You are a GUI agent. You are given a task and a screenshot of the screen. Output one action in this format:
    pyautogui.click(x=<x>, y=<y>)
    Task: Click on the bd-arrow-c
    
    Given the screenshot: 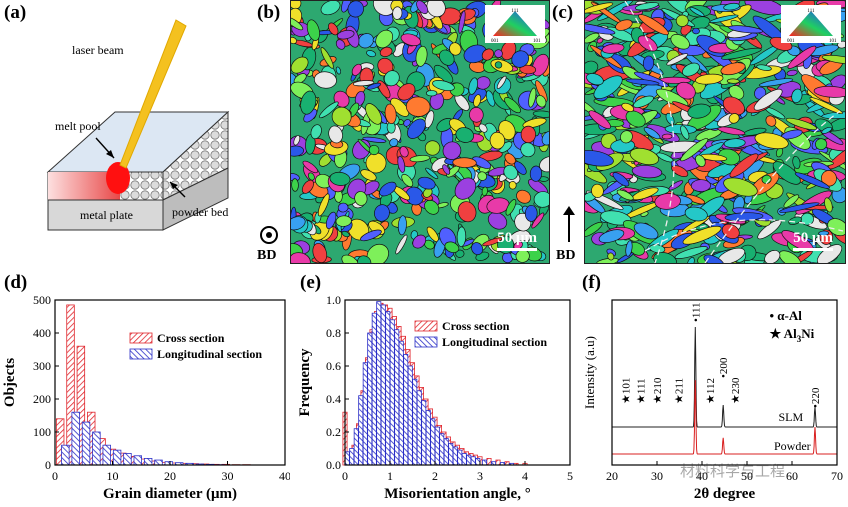 What is the action you would take?
    pyautogui.click(x=569, y=224)
    